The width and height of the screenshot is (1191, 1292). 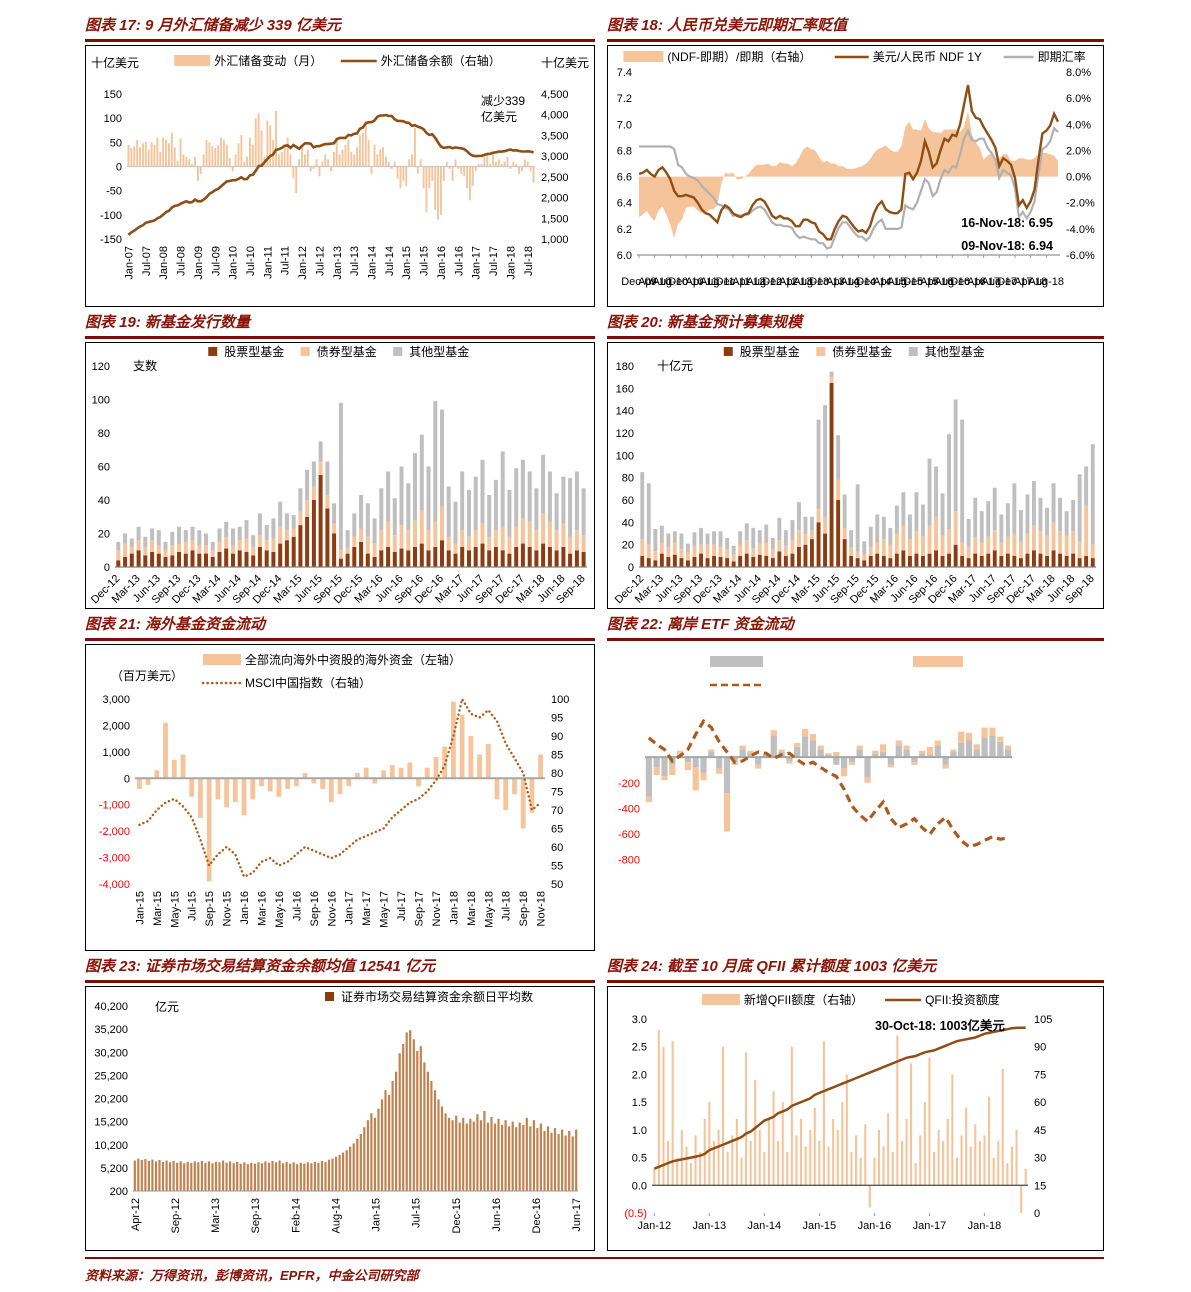 What do you see at coordinates (542, 908) in the screenshot?
I see `svg-text: Nov-18` at bounding box center [542, 908].